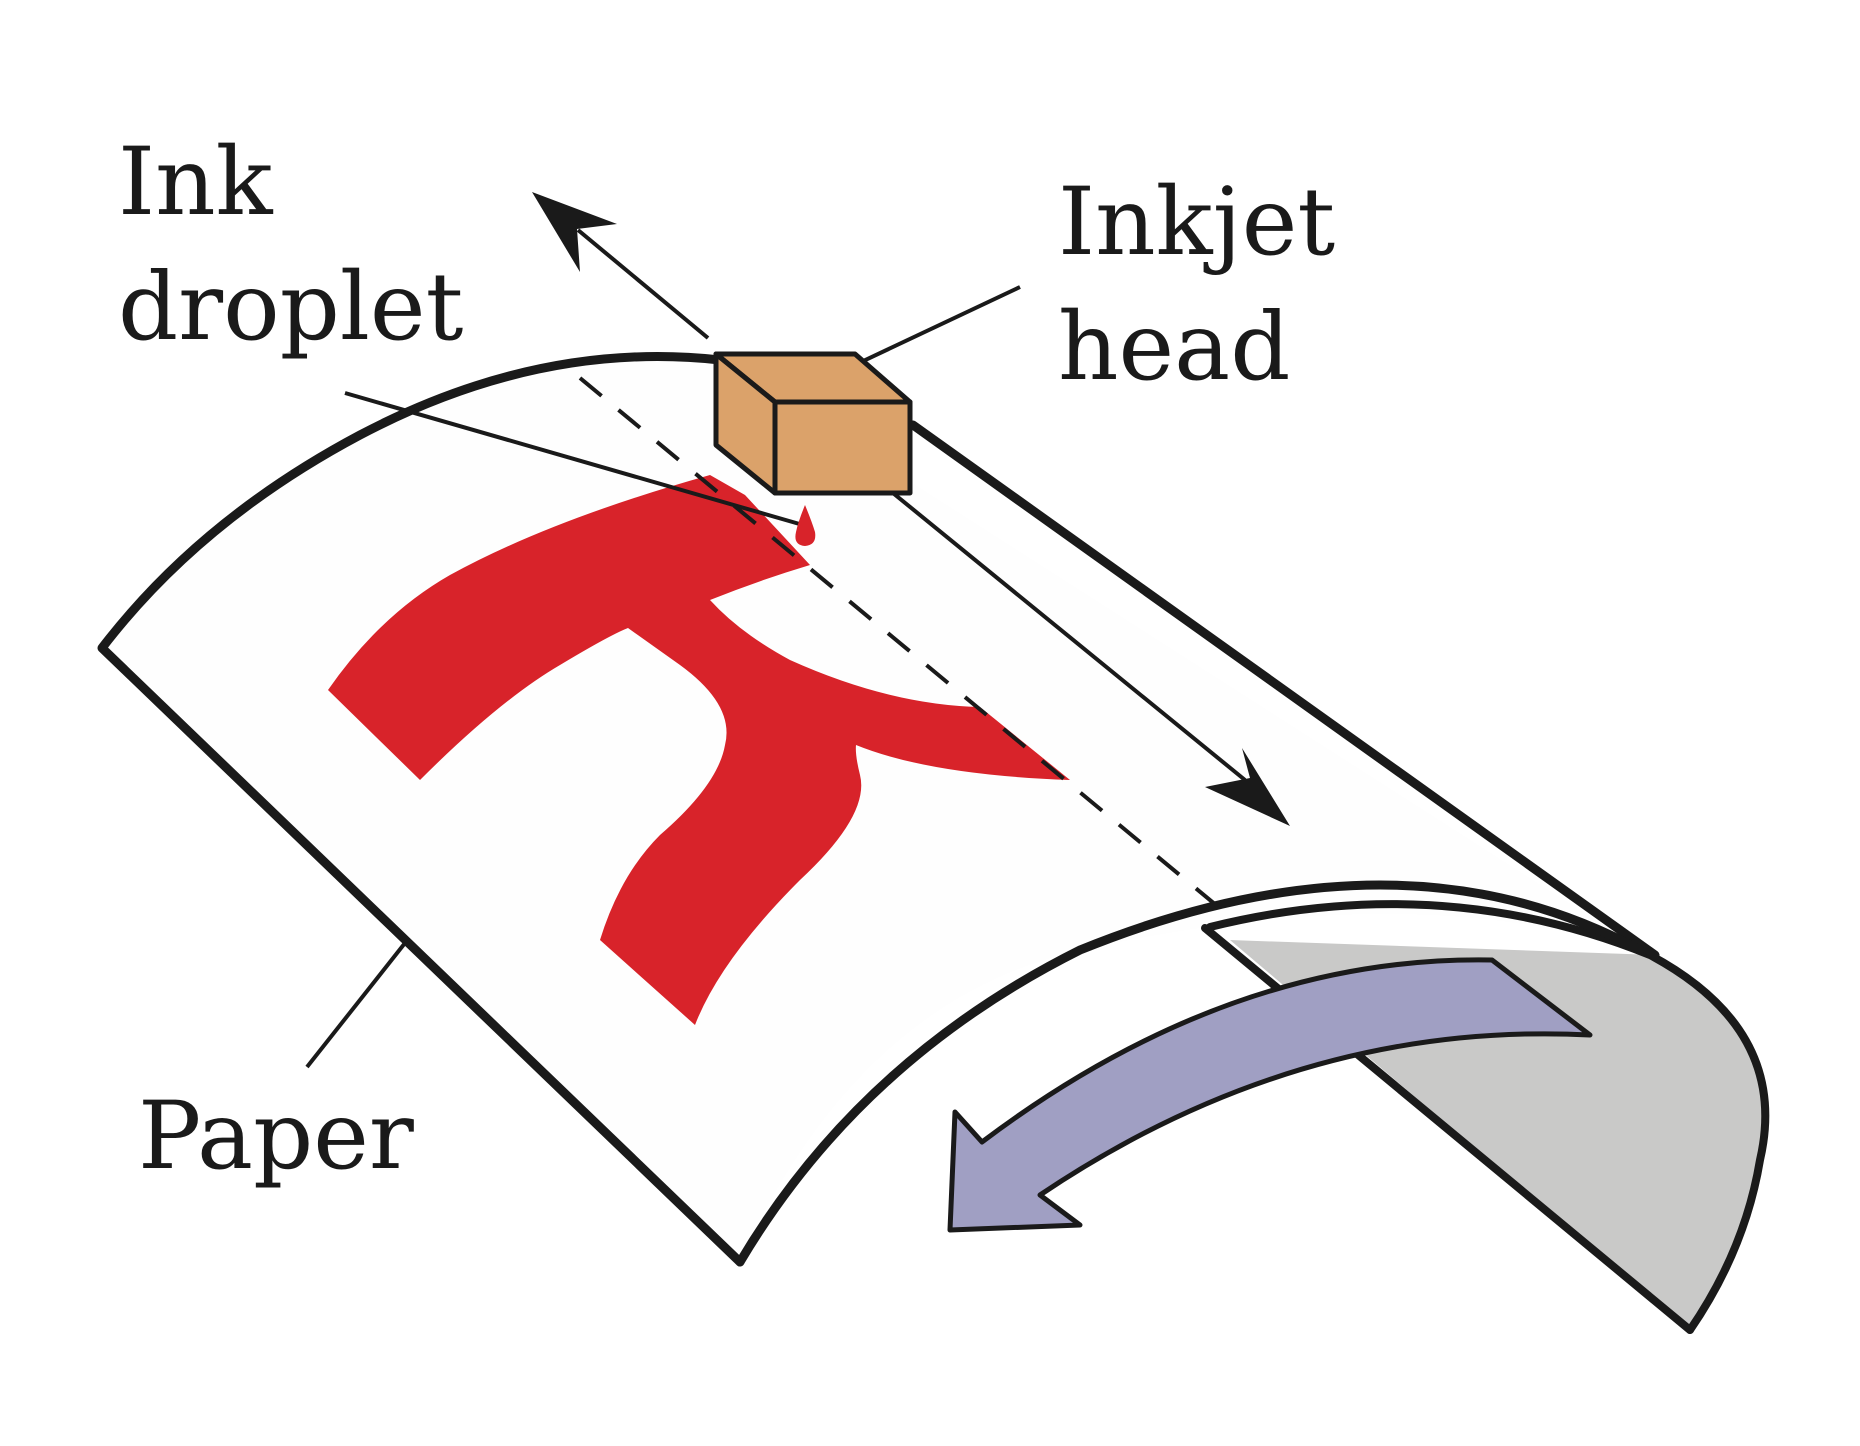  What do you see at coordinates (1270, 1095) in the screenshot?
I see `paper-feed-arrow` at bounding box center [1270, 1095].